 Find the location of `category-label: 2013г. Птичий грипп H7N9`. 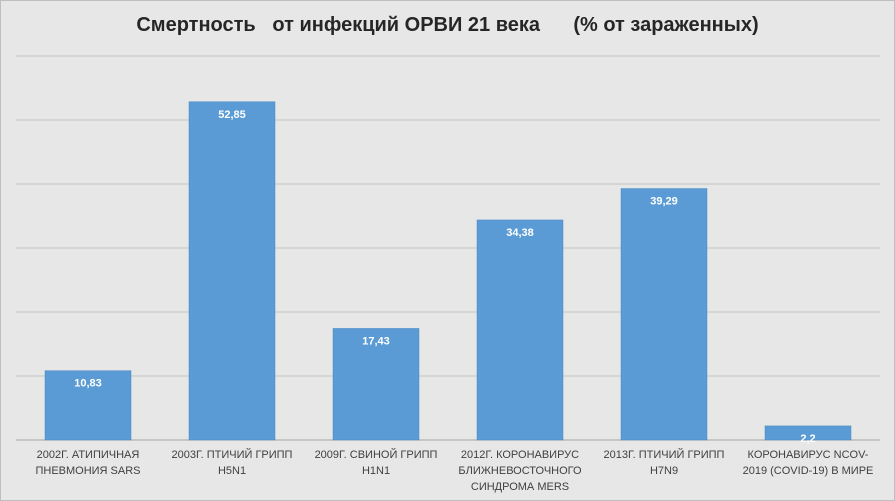

category-label: 2013г. Птичий грипп H7N9 is located at coordinates (664, 463).